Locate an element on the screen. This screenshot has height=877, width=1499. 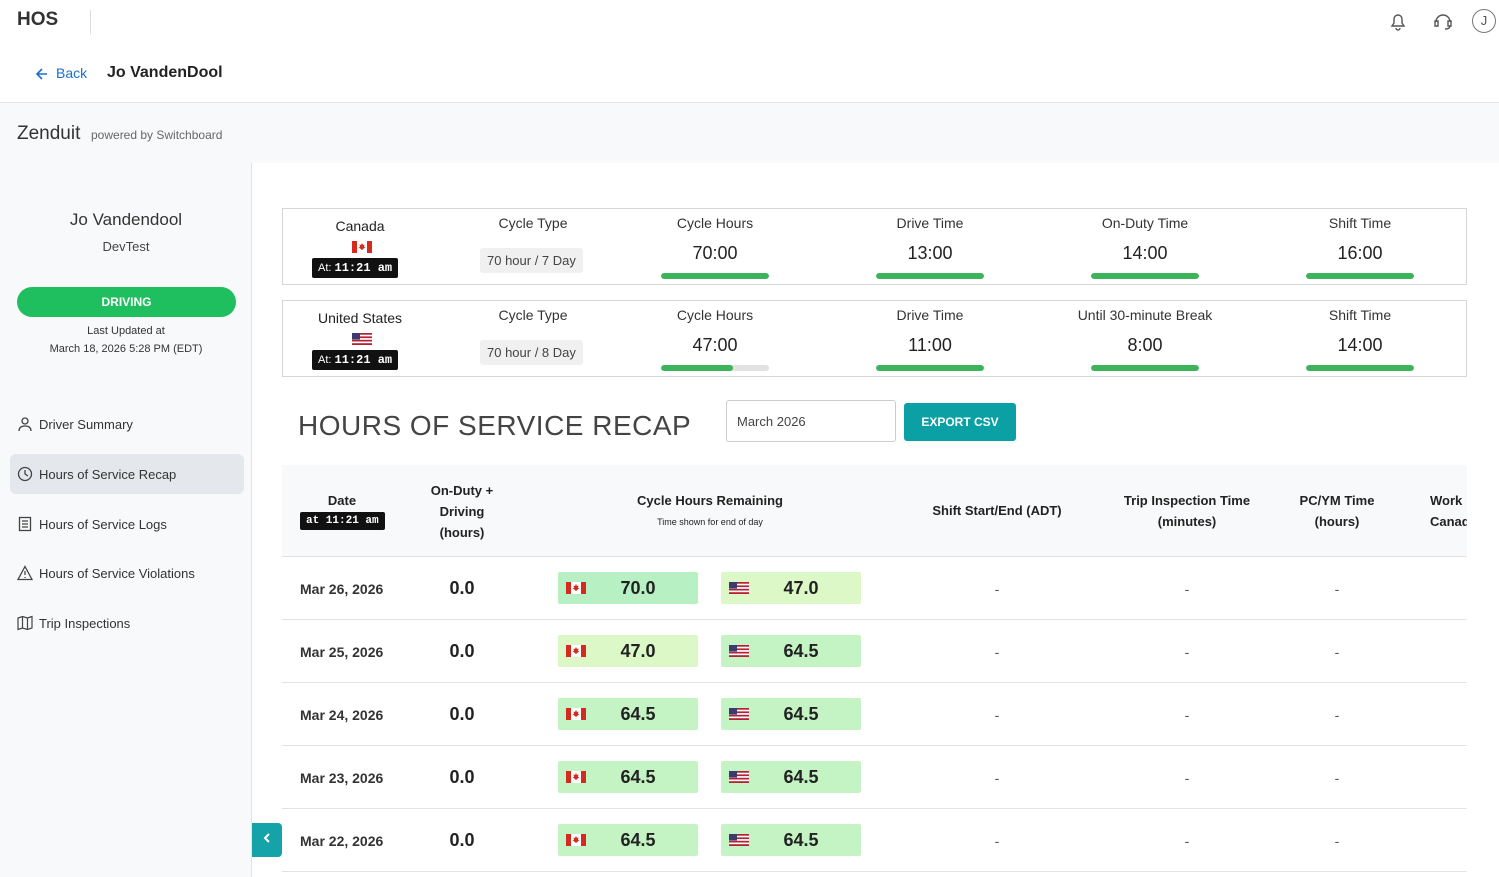
nav-label: Trip Inspections is located at coordinates (85, 623).